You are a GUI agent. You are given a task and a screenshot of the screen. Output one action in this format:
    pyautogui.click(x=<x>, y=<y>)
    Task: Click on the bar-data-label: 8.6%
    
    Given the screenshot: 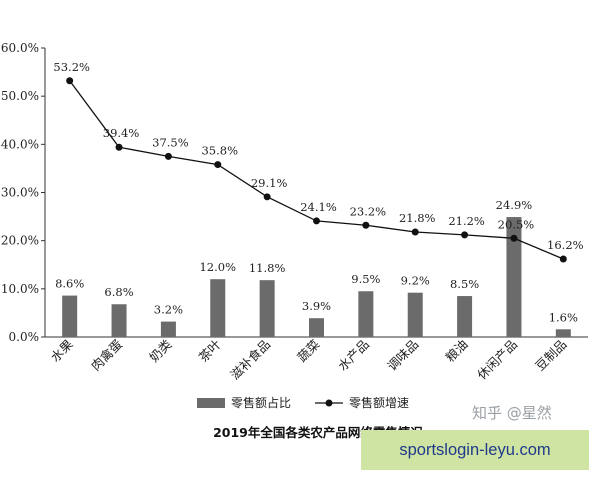 What is the action you would take?
    pyautogui.click(x=69, y=284)
    